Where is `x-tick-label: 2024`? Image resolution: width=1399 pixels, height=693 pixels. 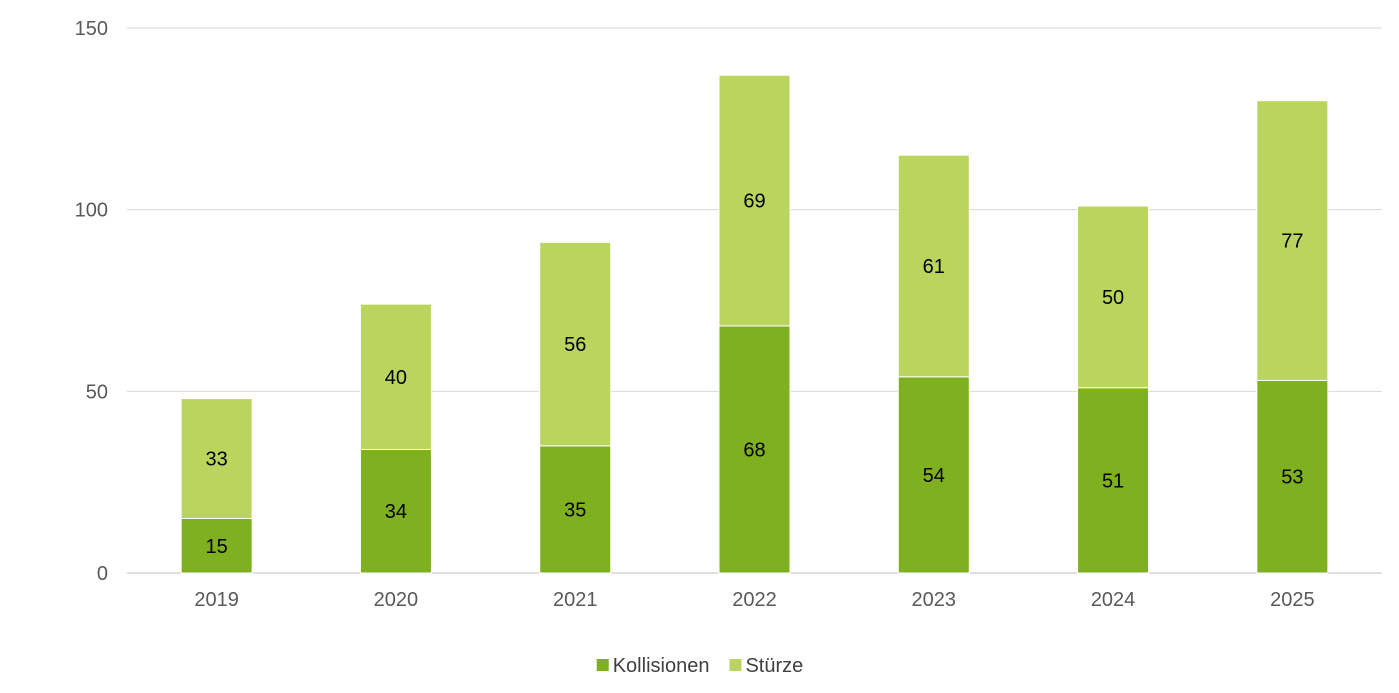 x-tick-label: 2024 is located at coordinates (1113, 600).